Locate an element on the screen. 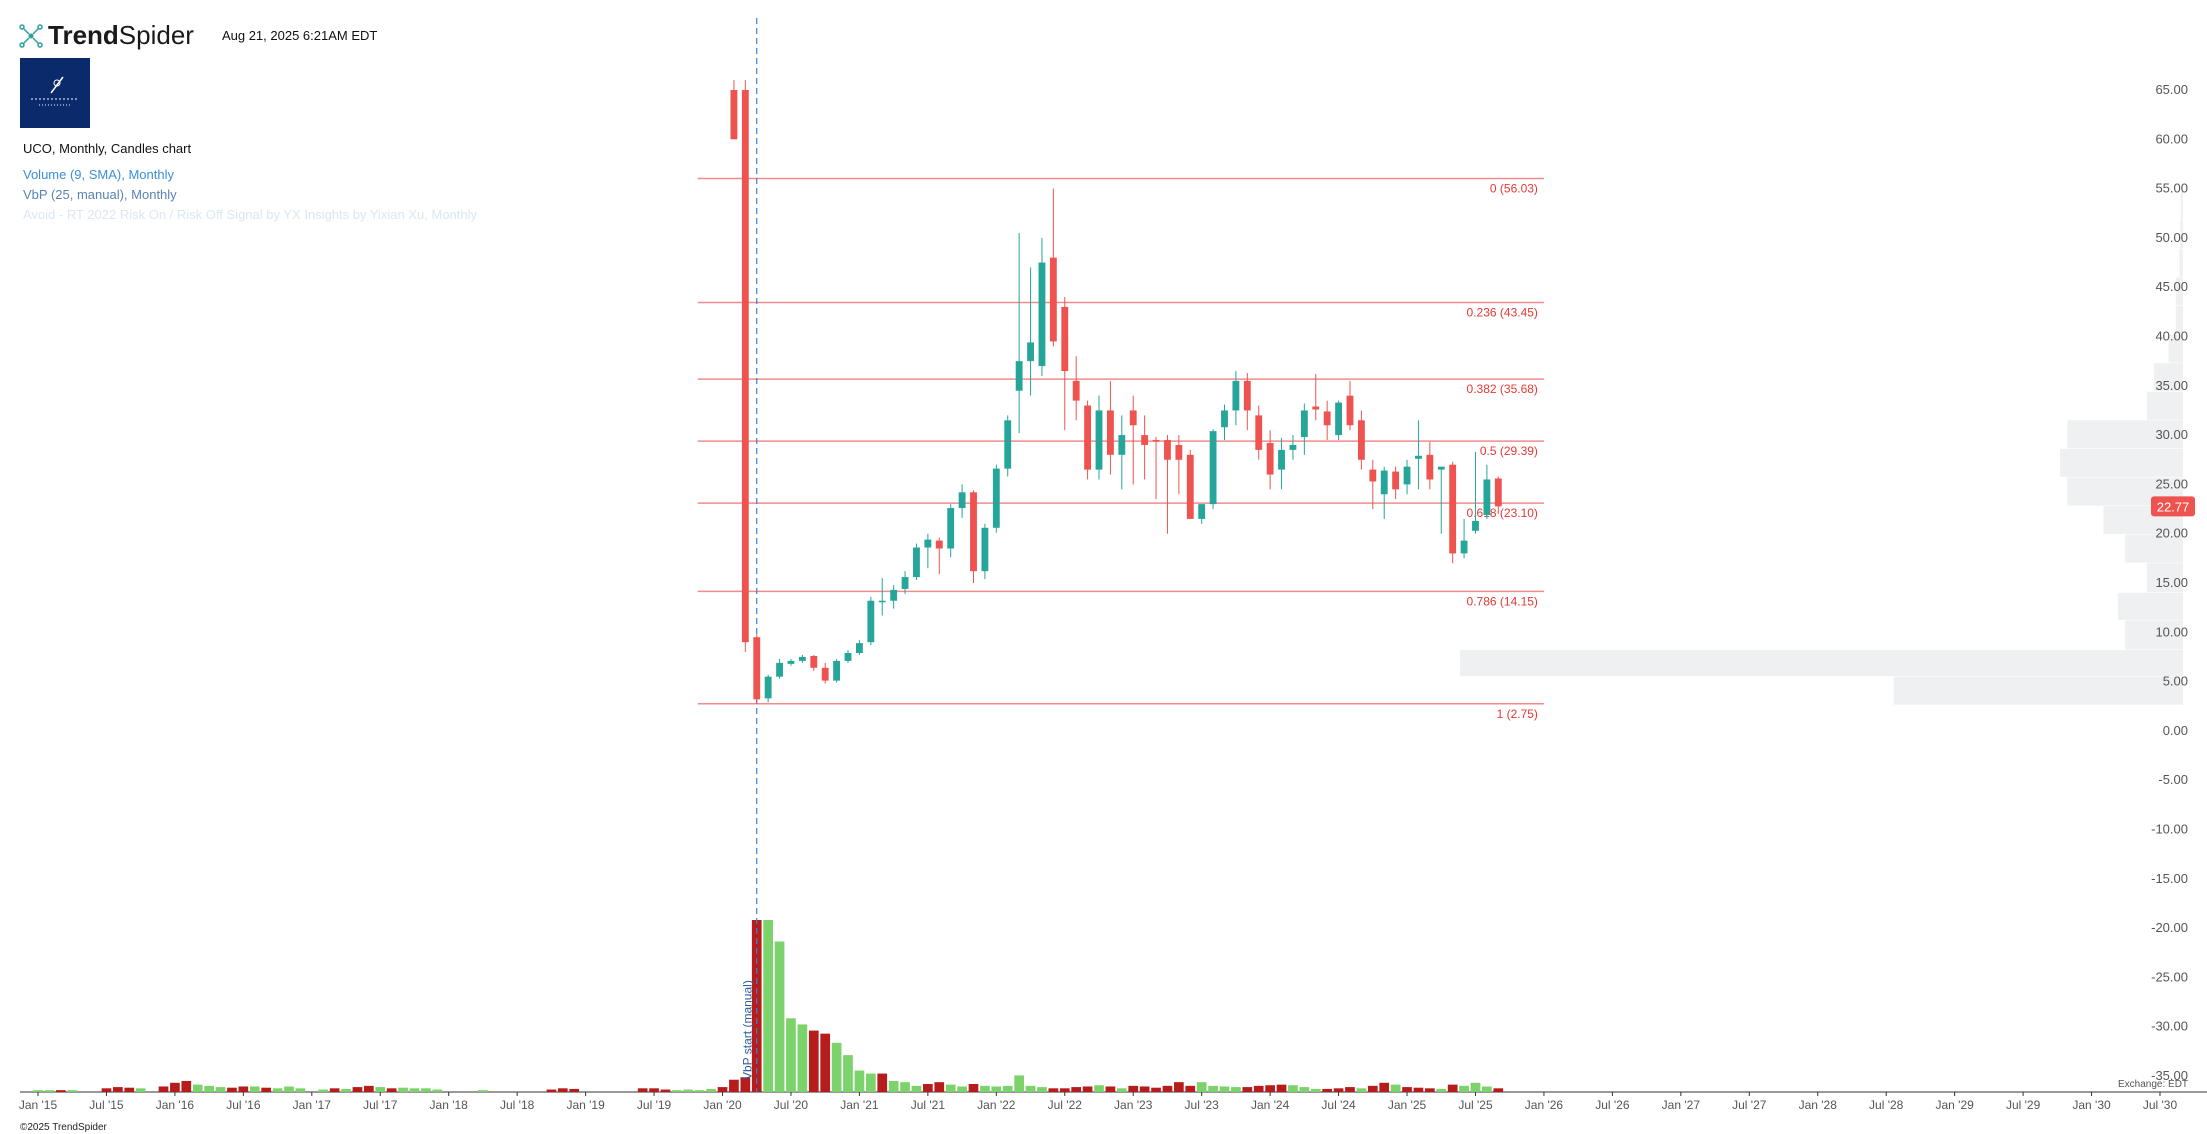  x-tick-label: Jul '16 is located at coordinates (243, 1105).